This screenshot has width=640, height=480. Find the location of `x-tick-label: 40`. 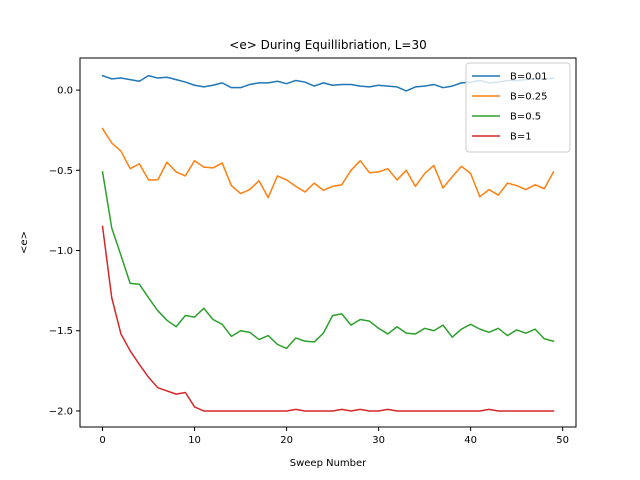

x-tick-label: 40 is located at coordinates (470, 440).